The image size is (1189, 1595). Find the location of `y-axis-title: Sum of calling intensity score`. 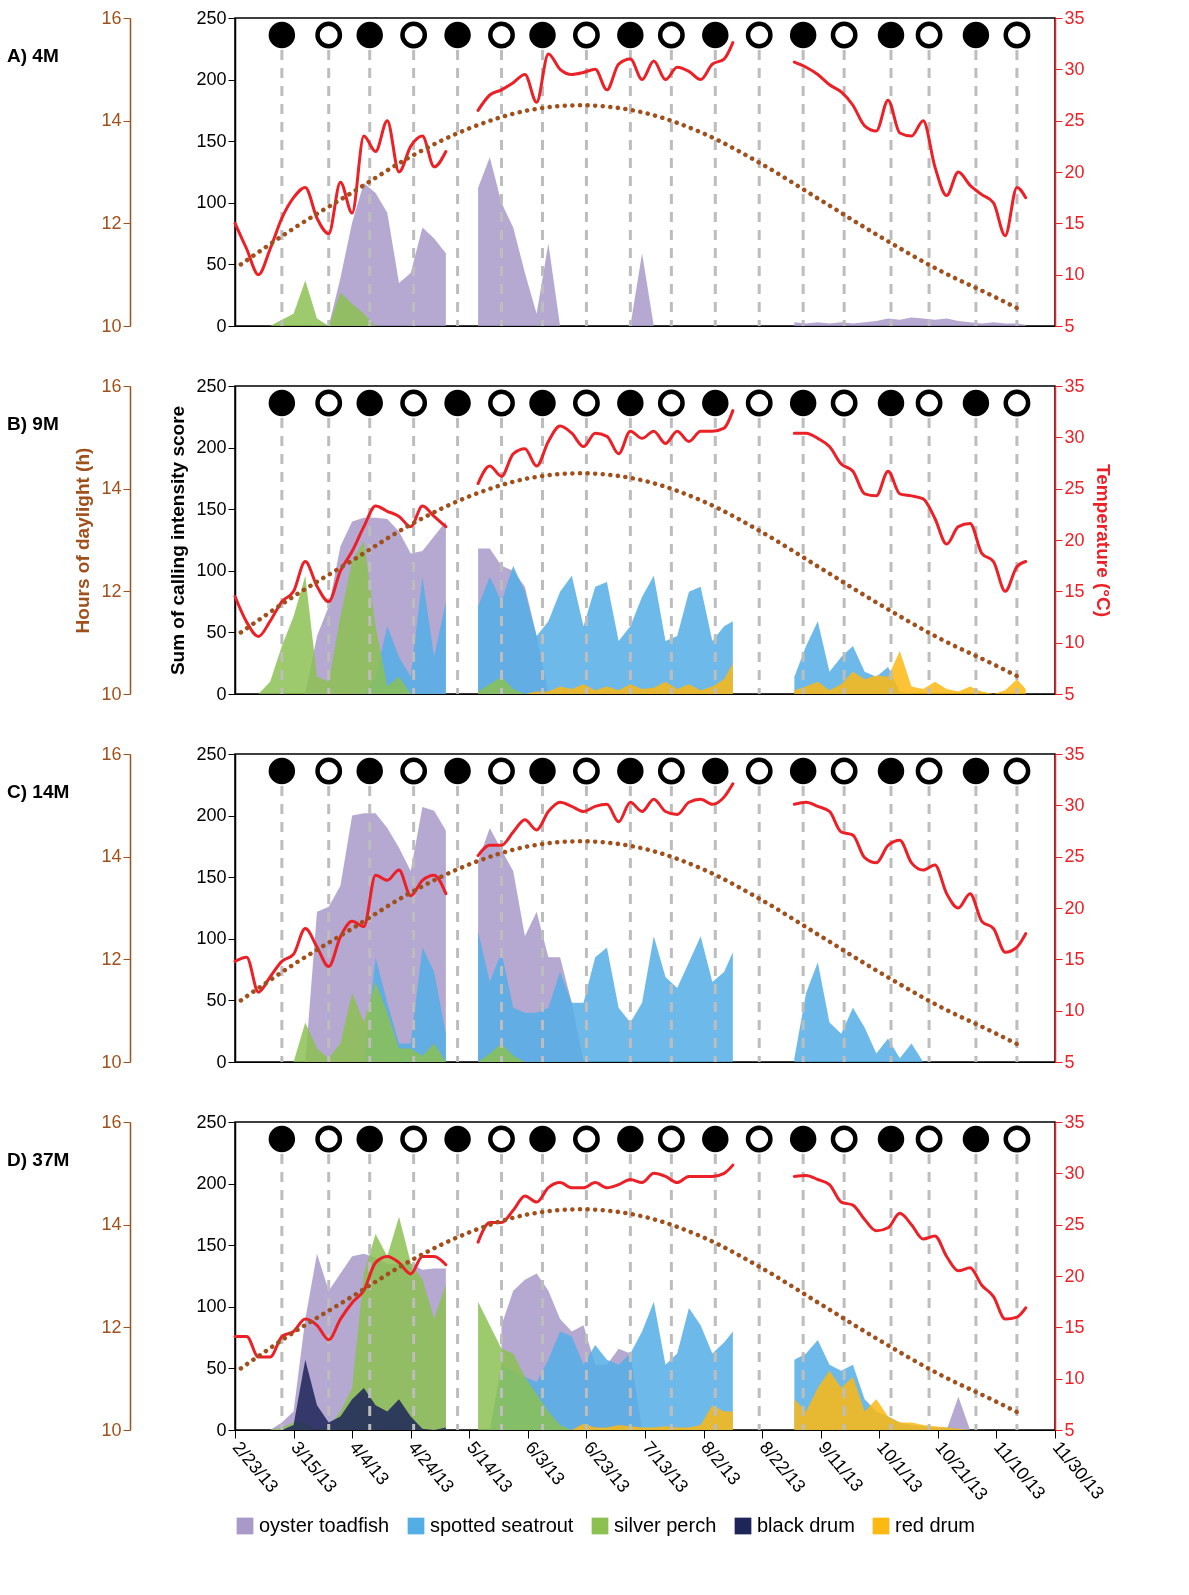

y-axis-title: Sum of calling intensity score is located at coordinates (178, 540).